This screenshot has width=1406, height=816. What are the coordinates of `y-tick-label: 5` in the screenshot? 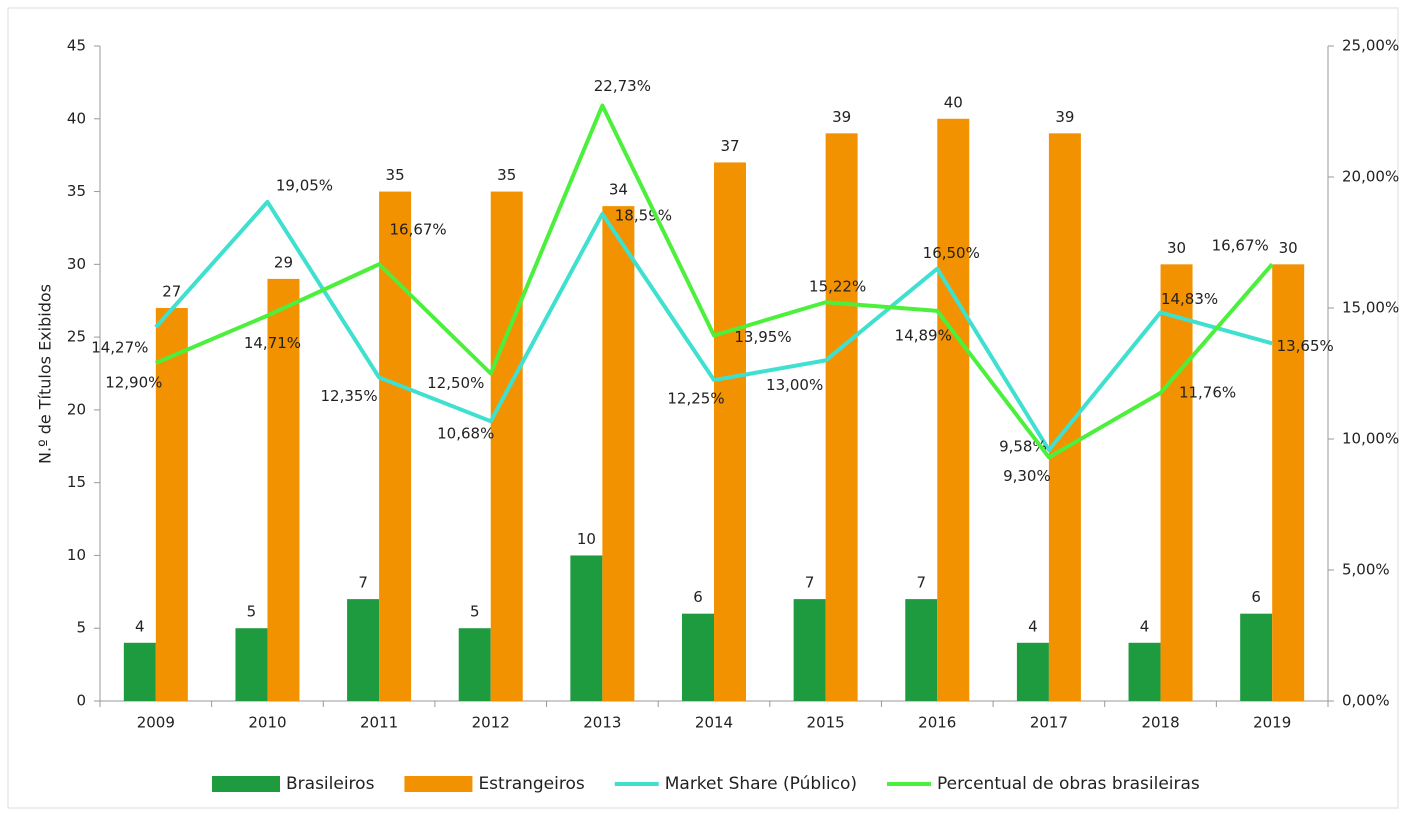 It's located at (81, 628).